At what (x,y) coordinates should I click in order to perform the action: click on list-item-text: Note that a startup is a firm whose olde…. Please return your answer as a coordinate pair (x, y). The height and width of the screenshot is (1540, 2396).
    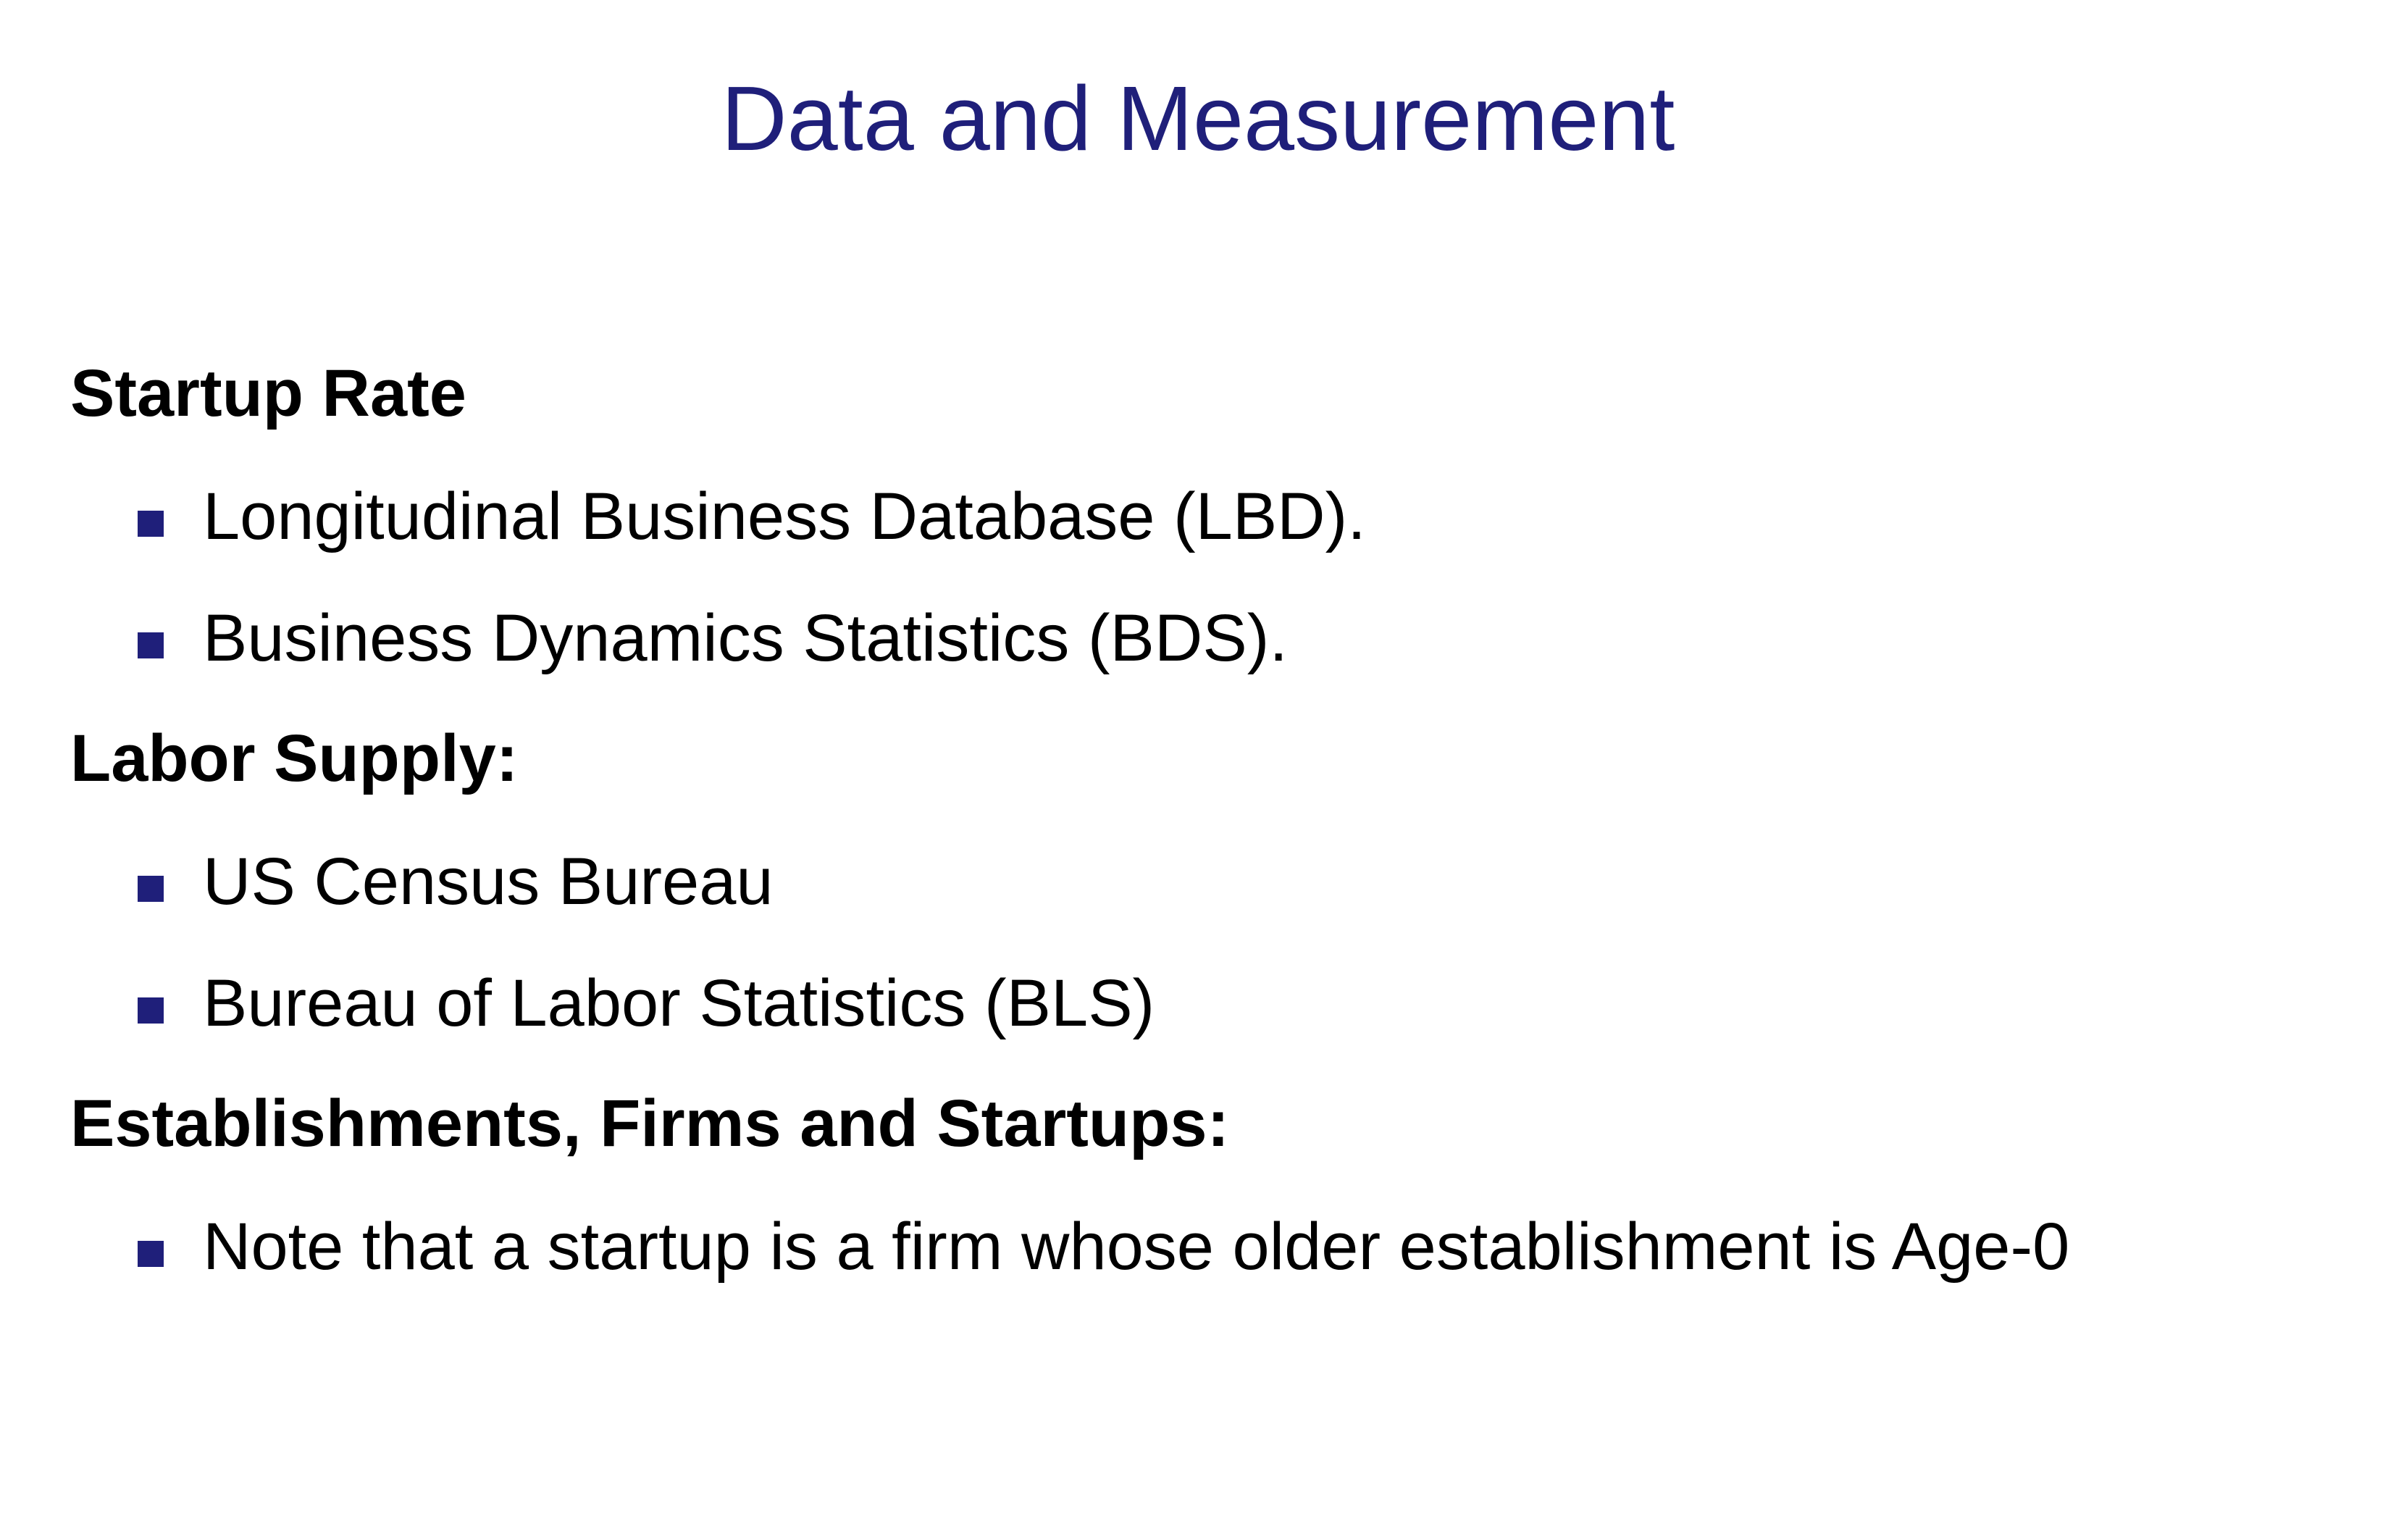
    Looking at the image, I should click on (1136, 1247).